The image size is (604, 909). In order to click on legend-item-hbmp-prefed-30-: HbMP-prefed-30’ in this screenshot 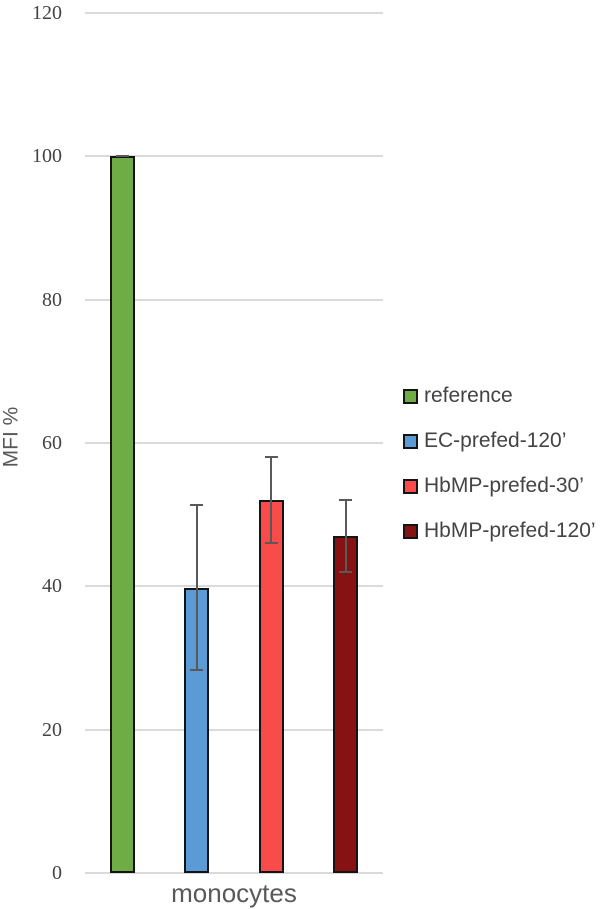, I will do `click(499, 486)`.